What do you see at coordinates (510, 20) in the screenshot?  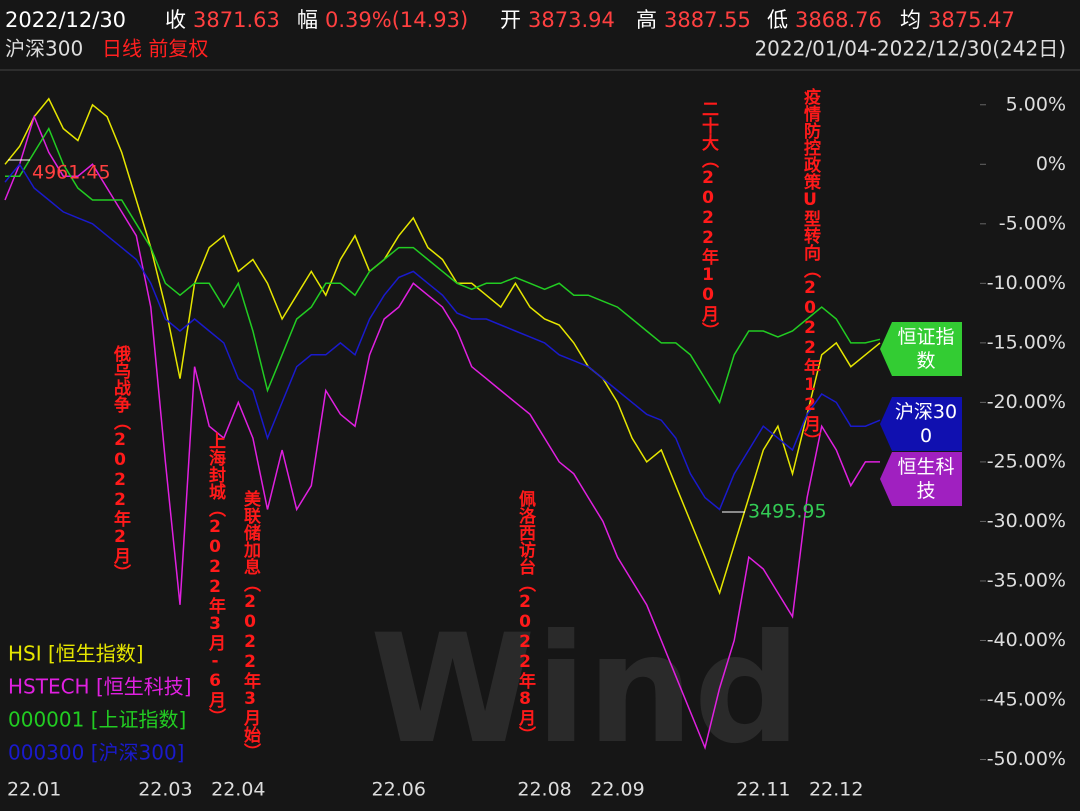 I see `header-field: 开` at bounding box center [510, 20].